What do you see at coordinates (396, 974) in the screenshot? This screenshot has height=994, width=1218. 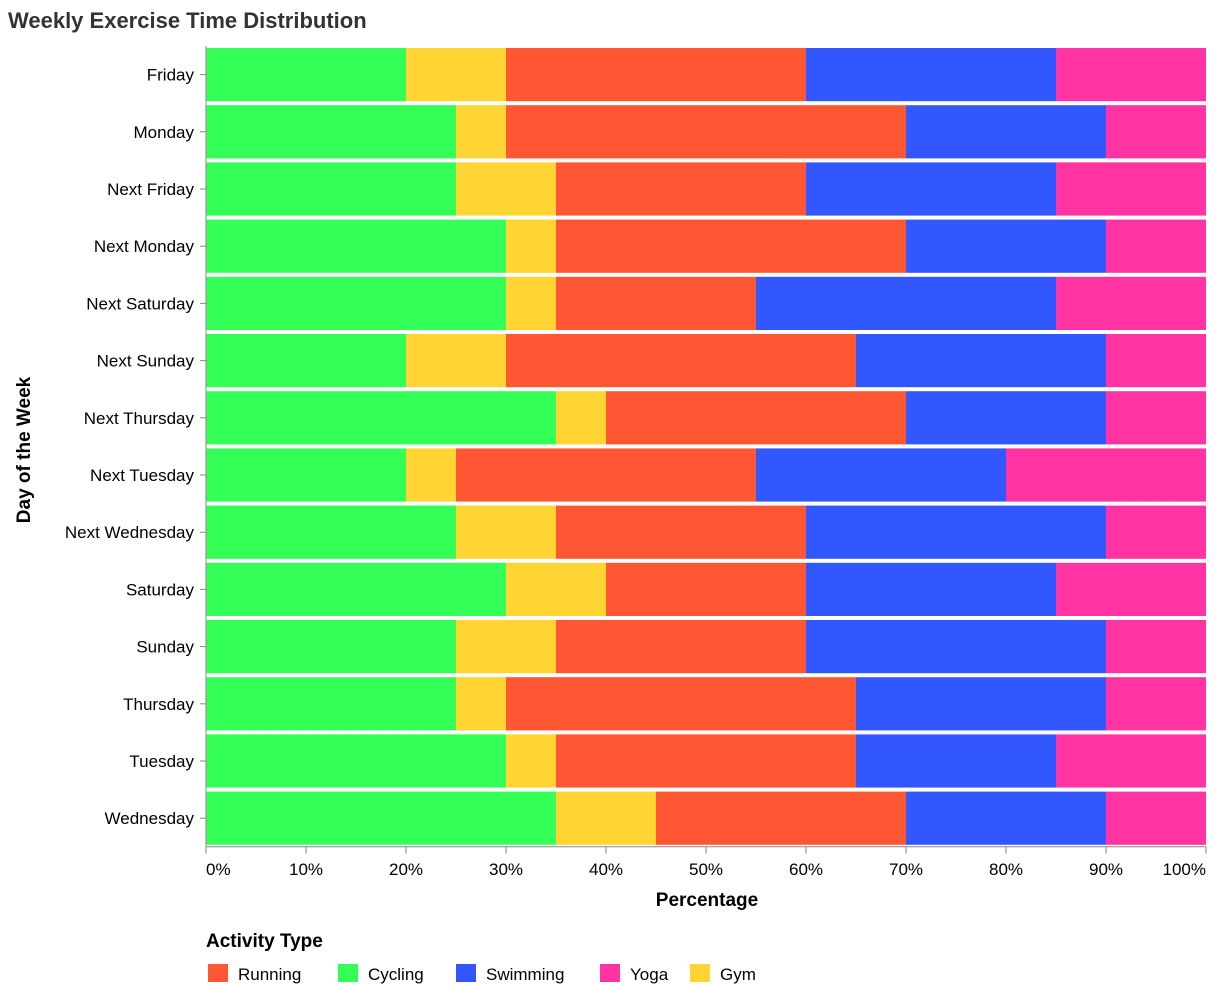 I see `legend-label-cycling: Cycling` at bounding box center [396, 974].